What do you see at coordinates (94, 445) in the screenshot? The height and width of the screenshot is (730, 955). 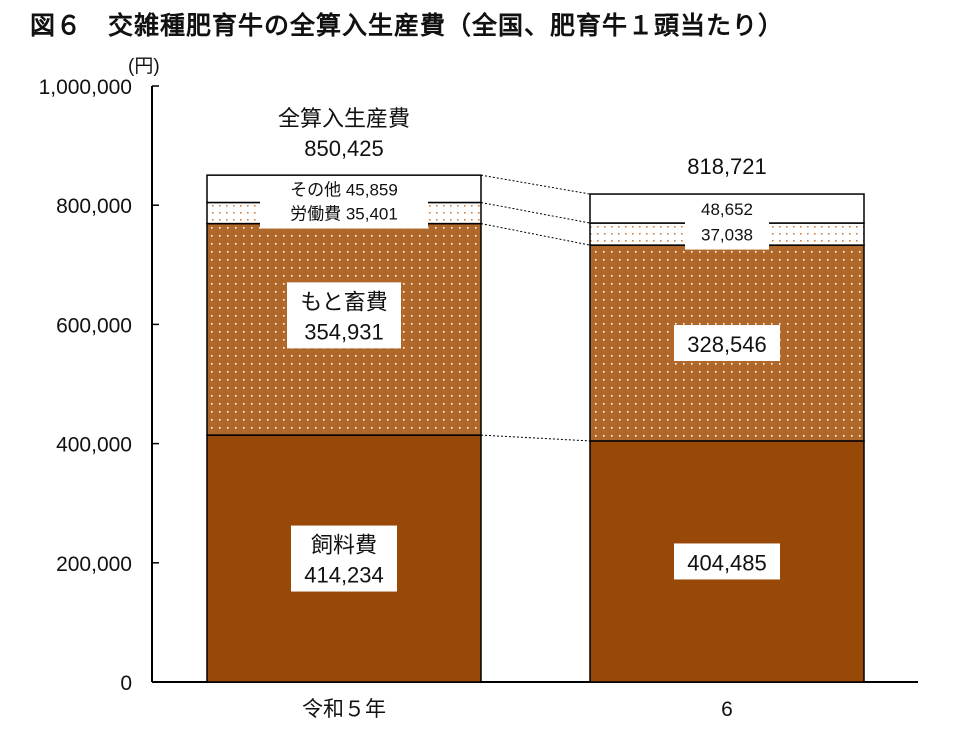 I see `y-tick-label: 400,000` at bounding box center [94, 445].